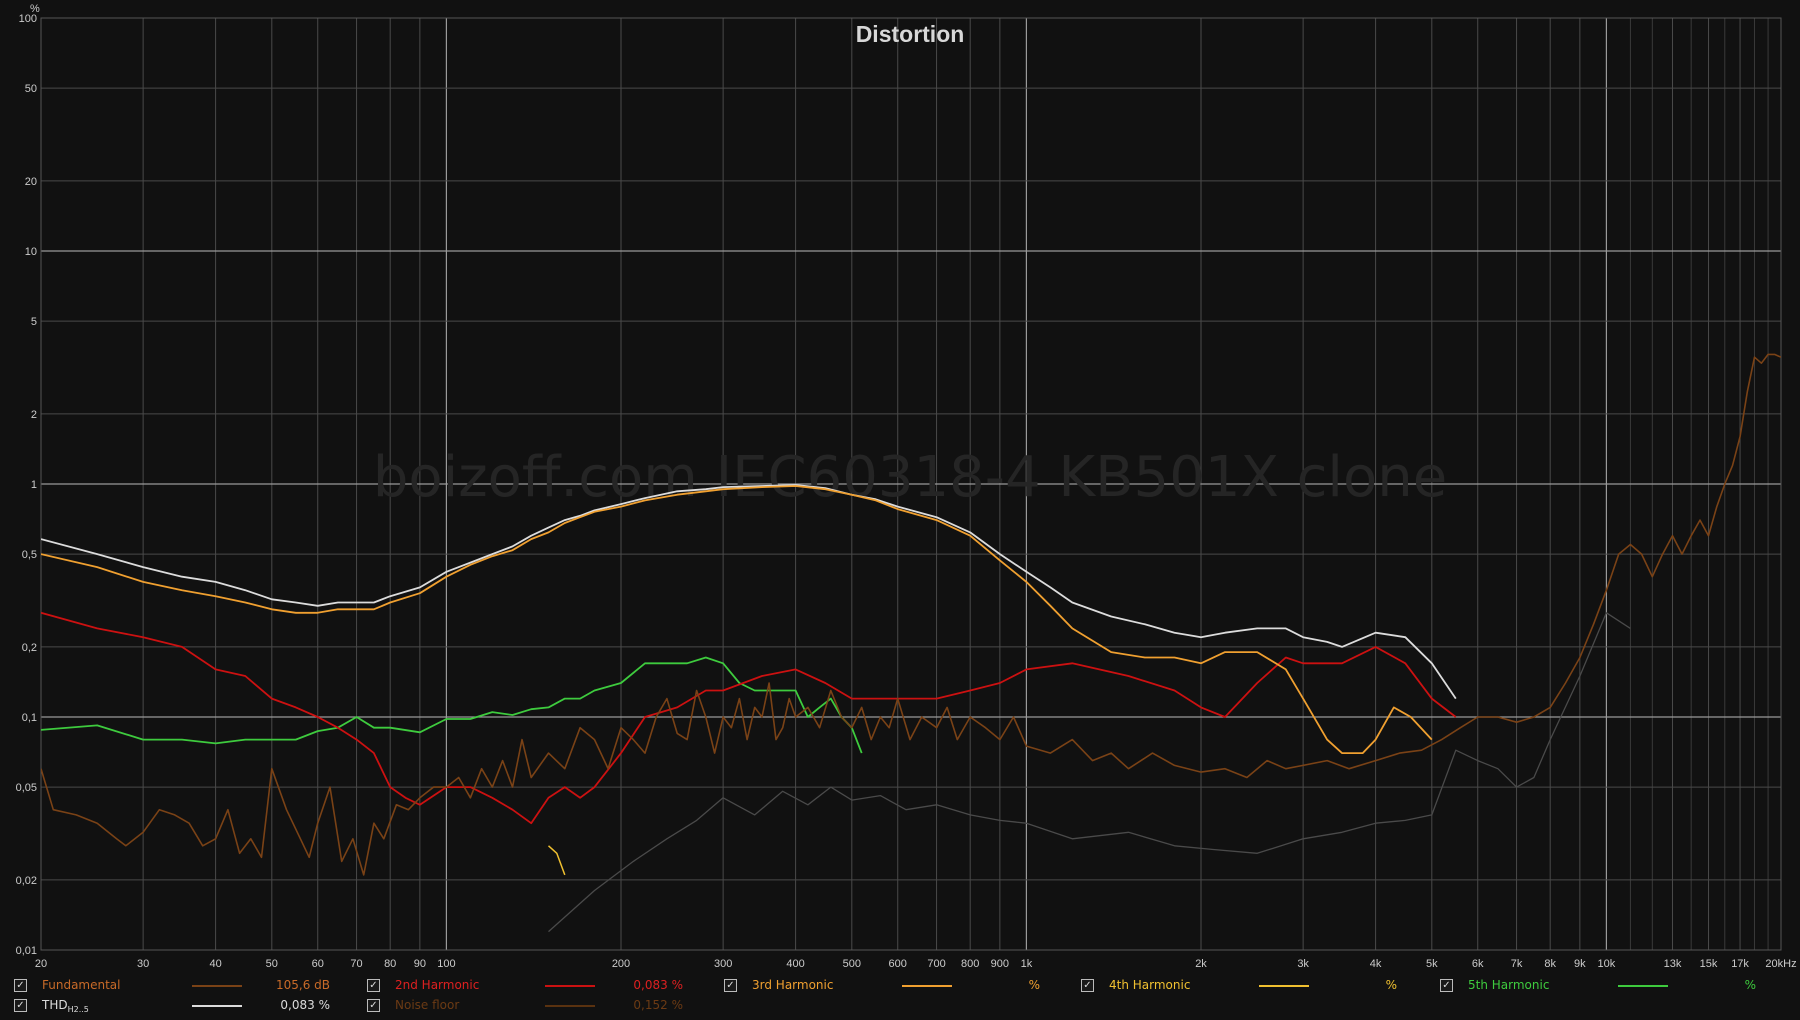  Describe the element at coordinates (29, 648) in the screenshot. I see `y-tick-label: 0,2` at that location.